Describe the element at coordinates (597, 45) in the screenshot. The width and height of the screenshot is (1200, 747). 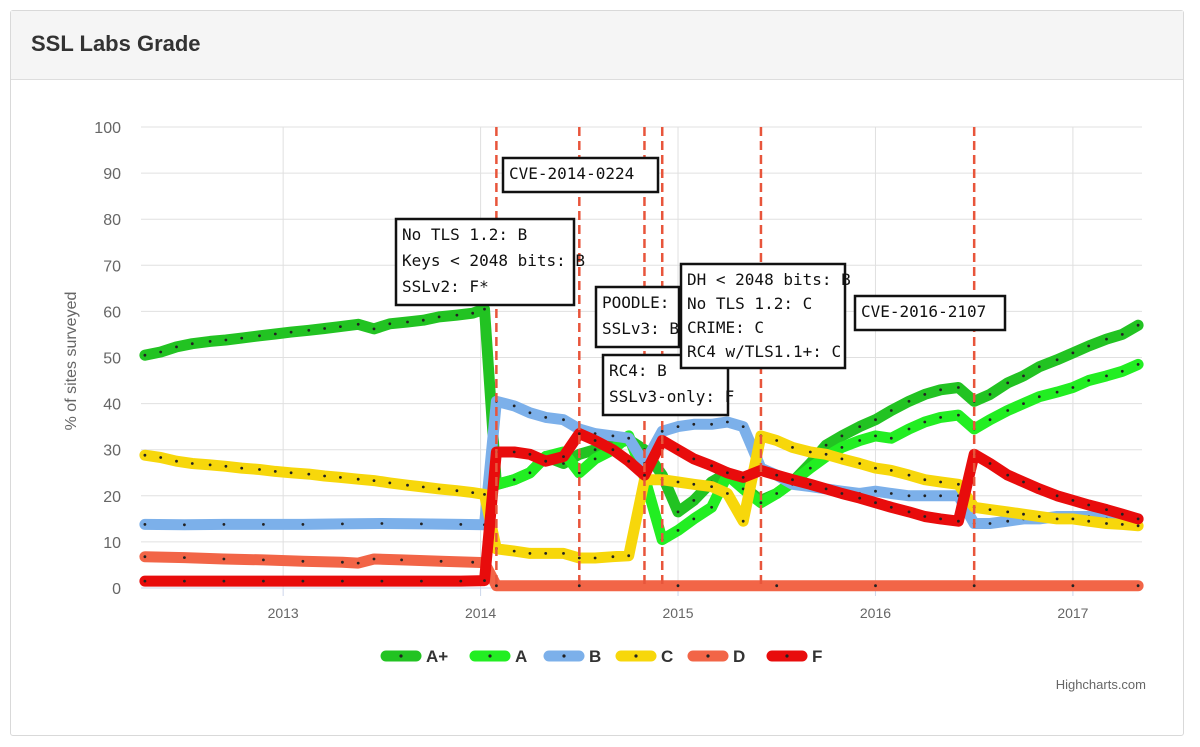
I see `panel-header: SSL Labs Grade` at that location.